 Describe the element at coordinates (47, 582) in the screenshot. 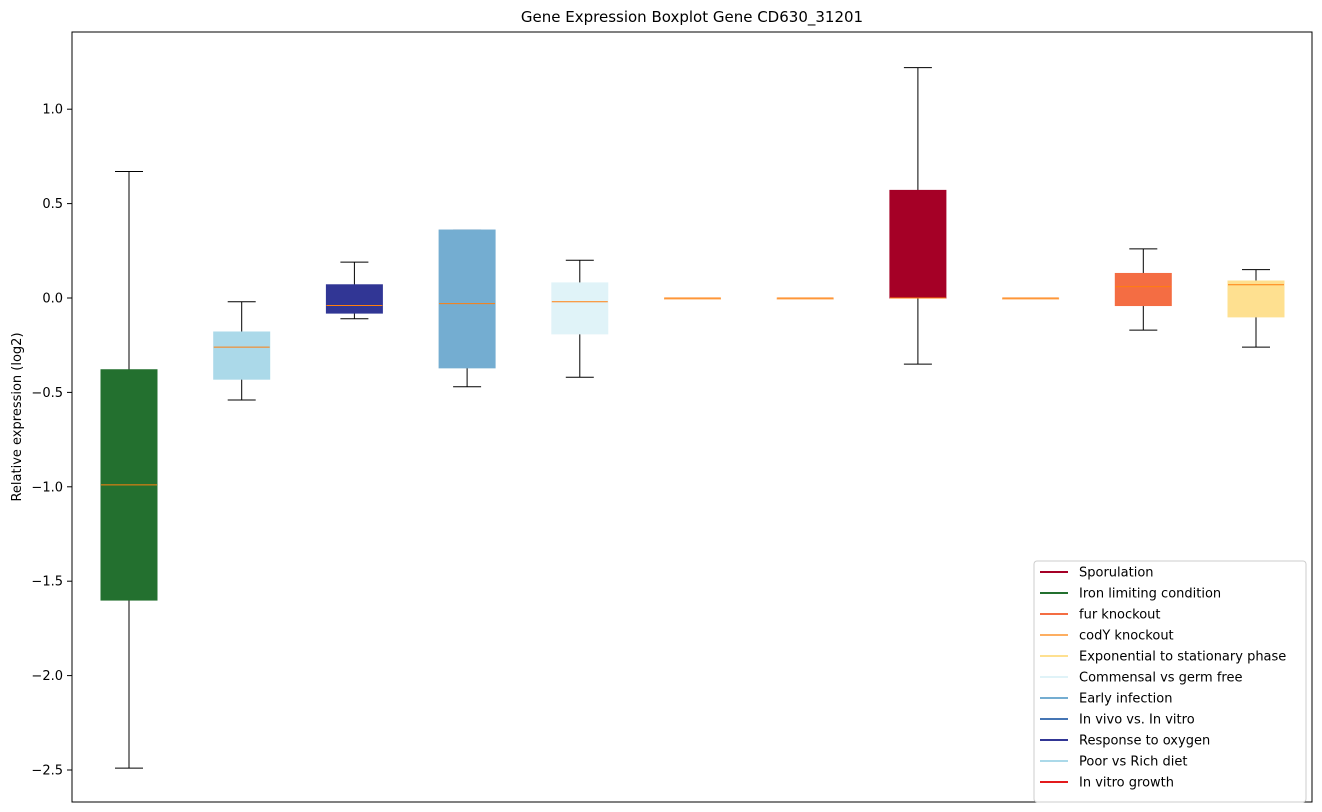

I see `y-tick-label: −1.5` at that location.